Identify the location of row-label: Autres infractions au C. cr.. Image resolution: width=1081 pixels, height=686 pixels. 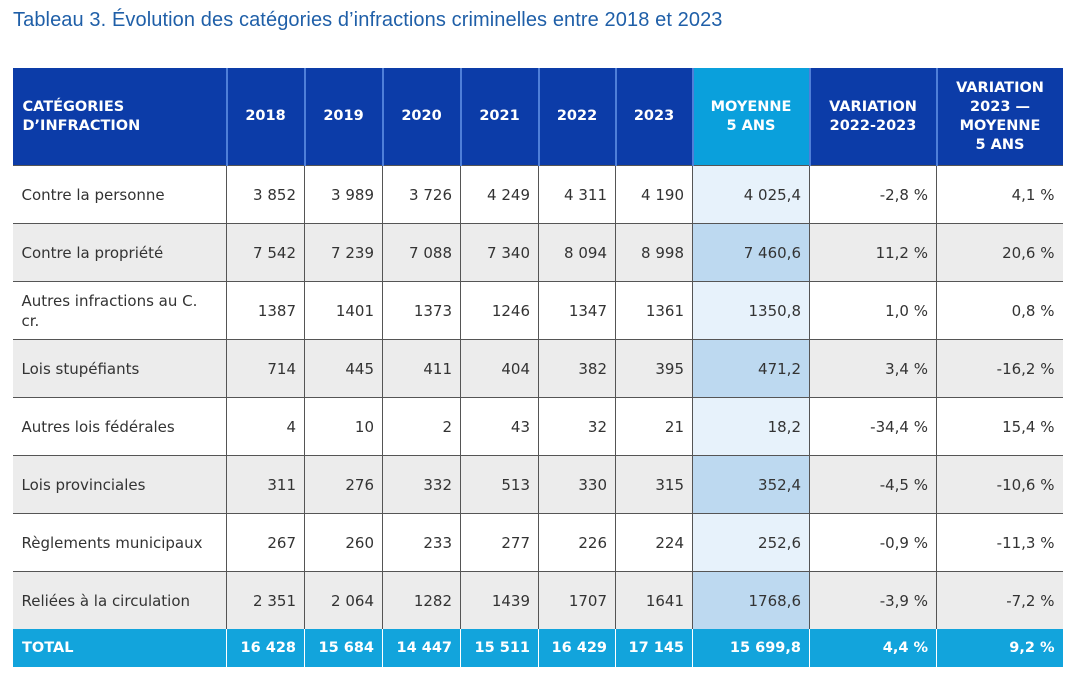
(119, 310).